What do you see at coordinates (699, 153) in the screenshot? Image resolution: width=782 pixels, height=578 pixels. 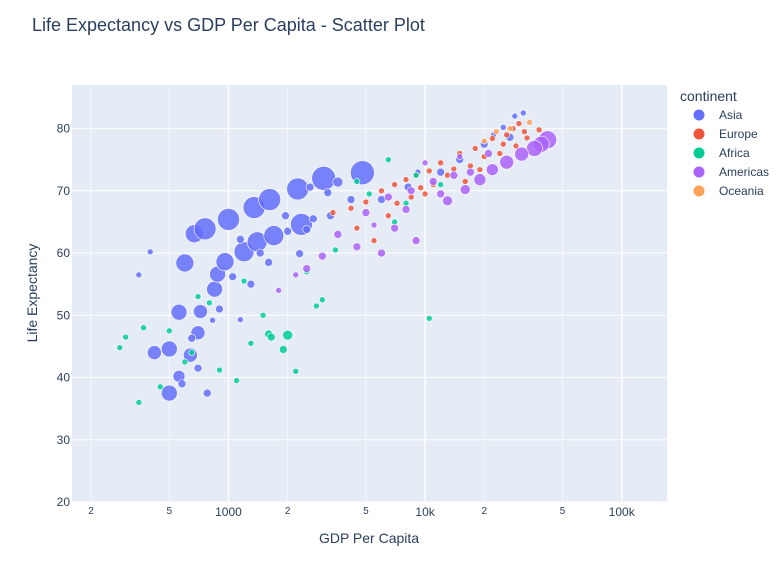 I see `legend-marker-africa` at bounding box center [699, 153].